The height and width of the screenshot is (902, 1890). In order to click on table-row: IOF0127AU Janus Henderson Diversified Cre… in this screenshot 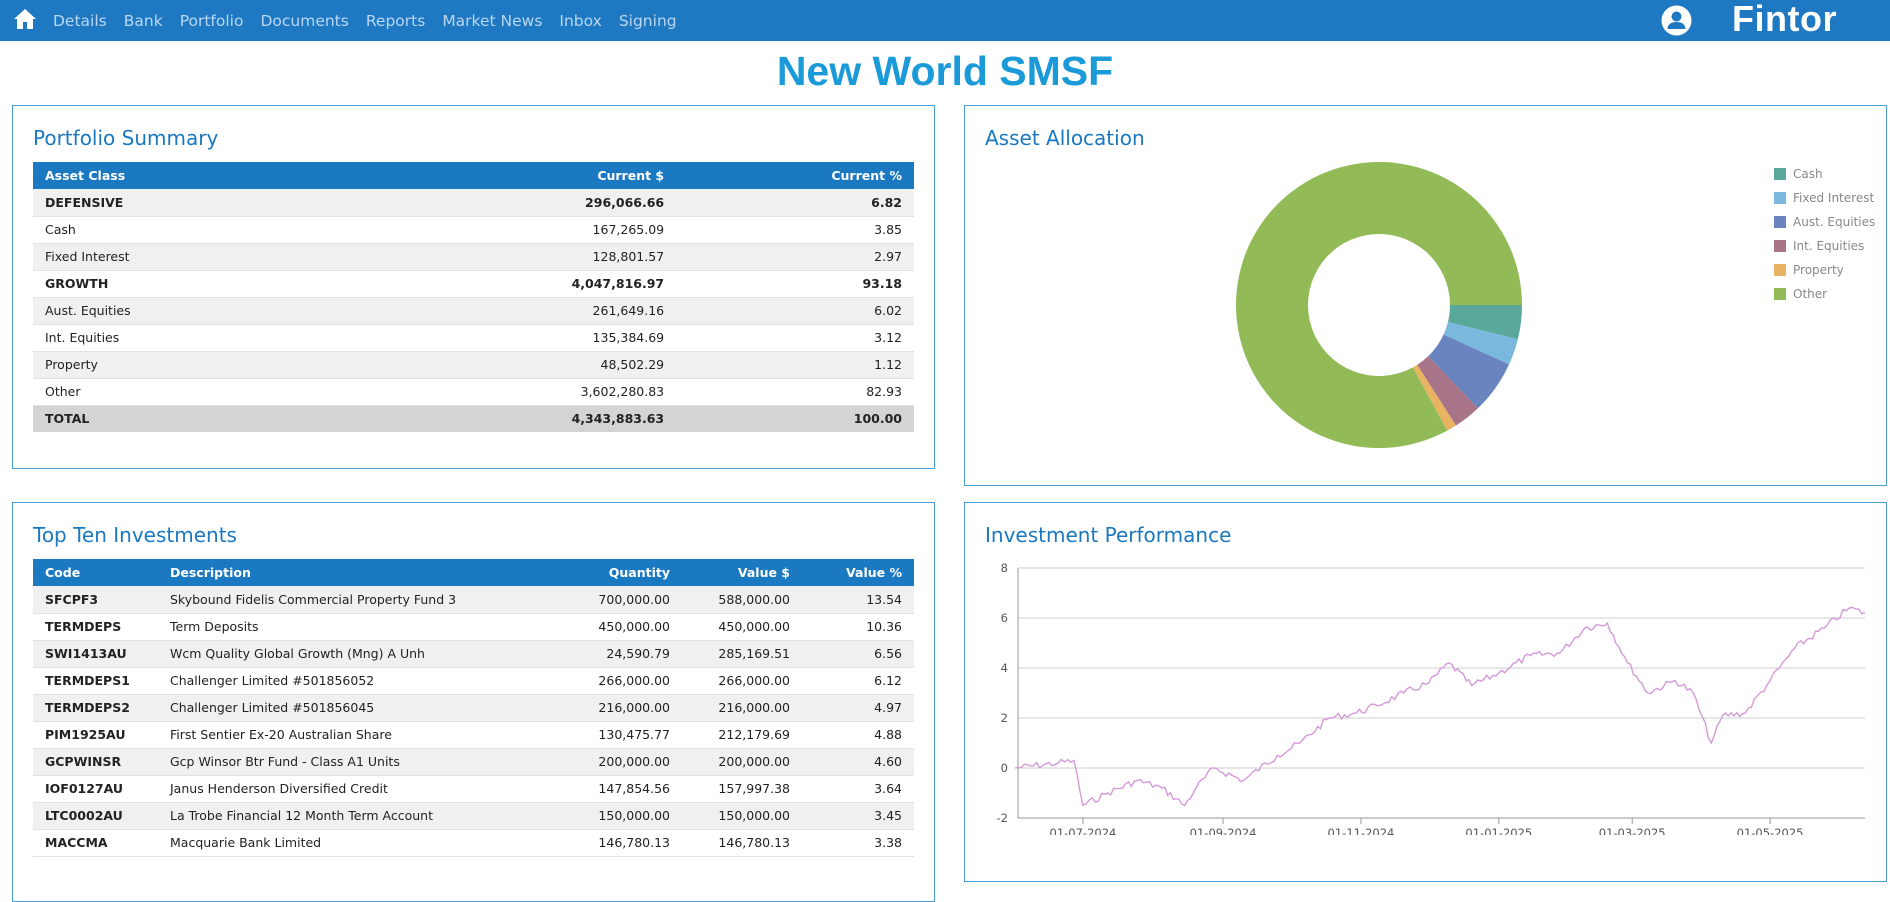, I will do `click(473, 789)`.